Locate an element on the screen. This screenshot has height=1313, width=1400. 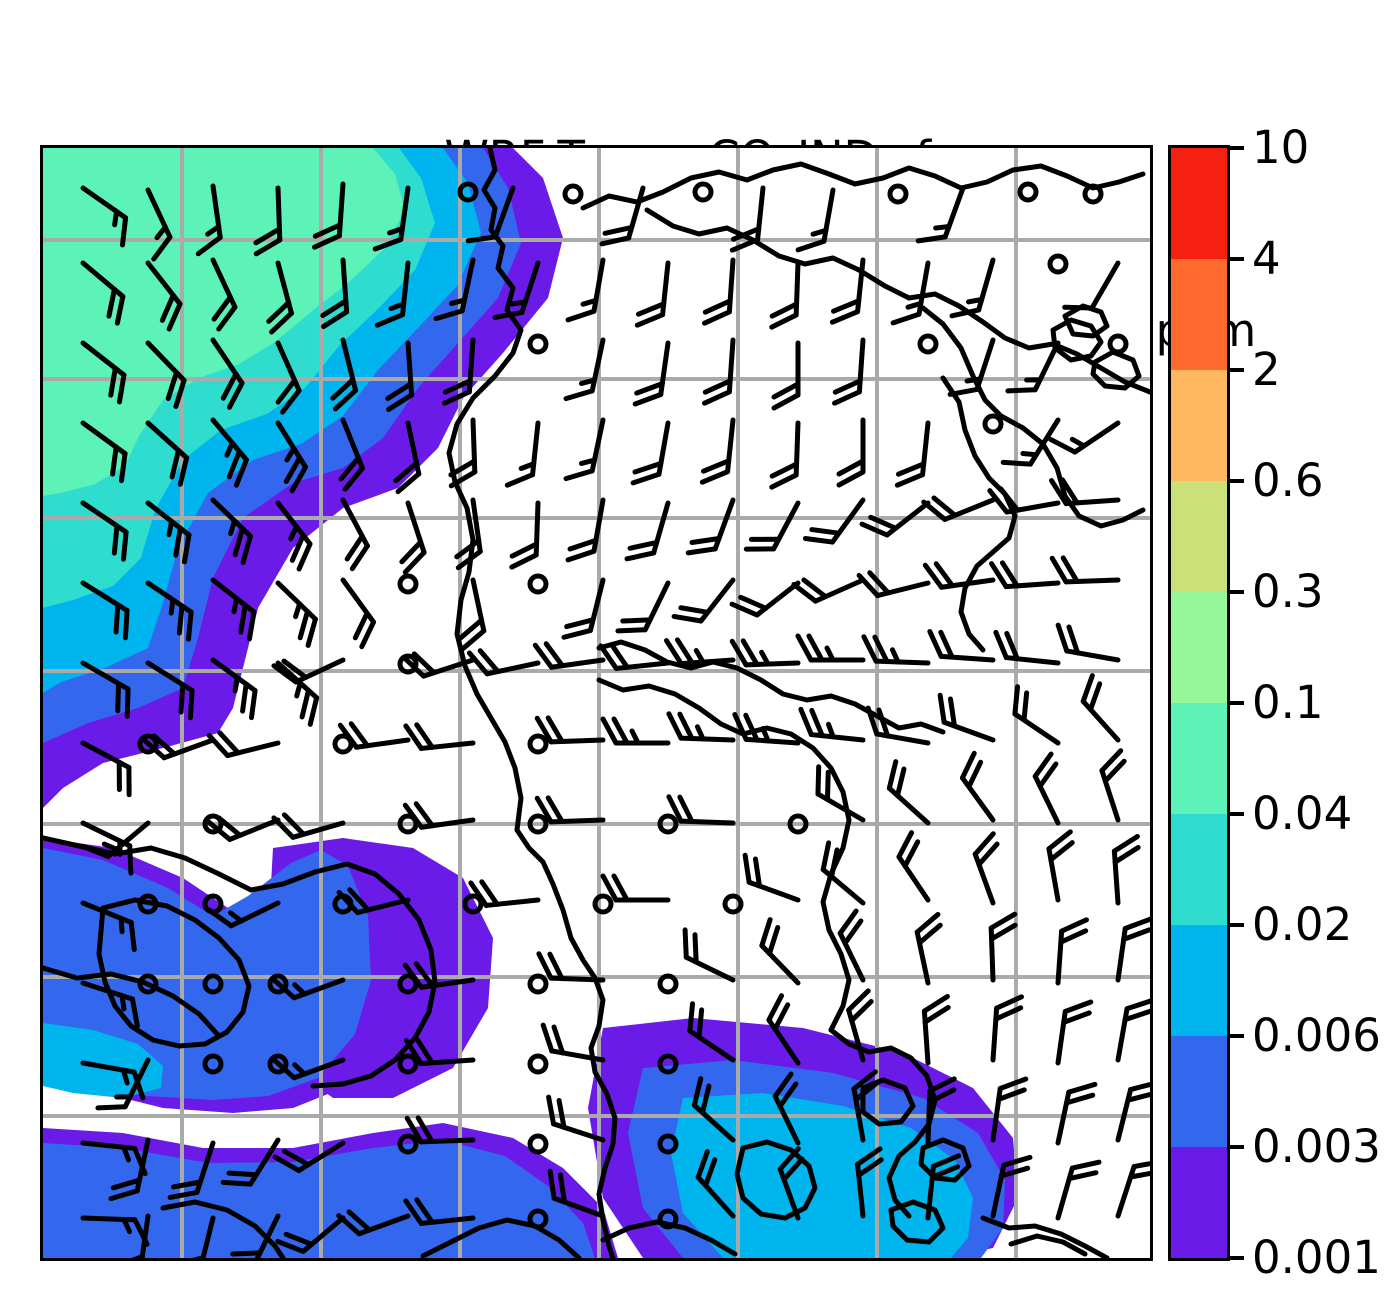
colorbar-tick-label: 0.04 is located at coordinates (1302, 813).